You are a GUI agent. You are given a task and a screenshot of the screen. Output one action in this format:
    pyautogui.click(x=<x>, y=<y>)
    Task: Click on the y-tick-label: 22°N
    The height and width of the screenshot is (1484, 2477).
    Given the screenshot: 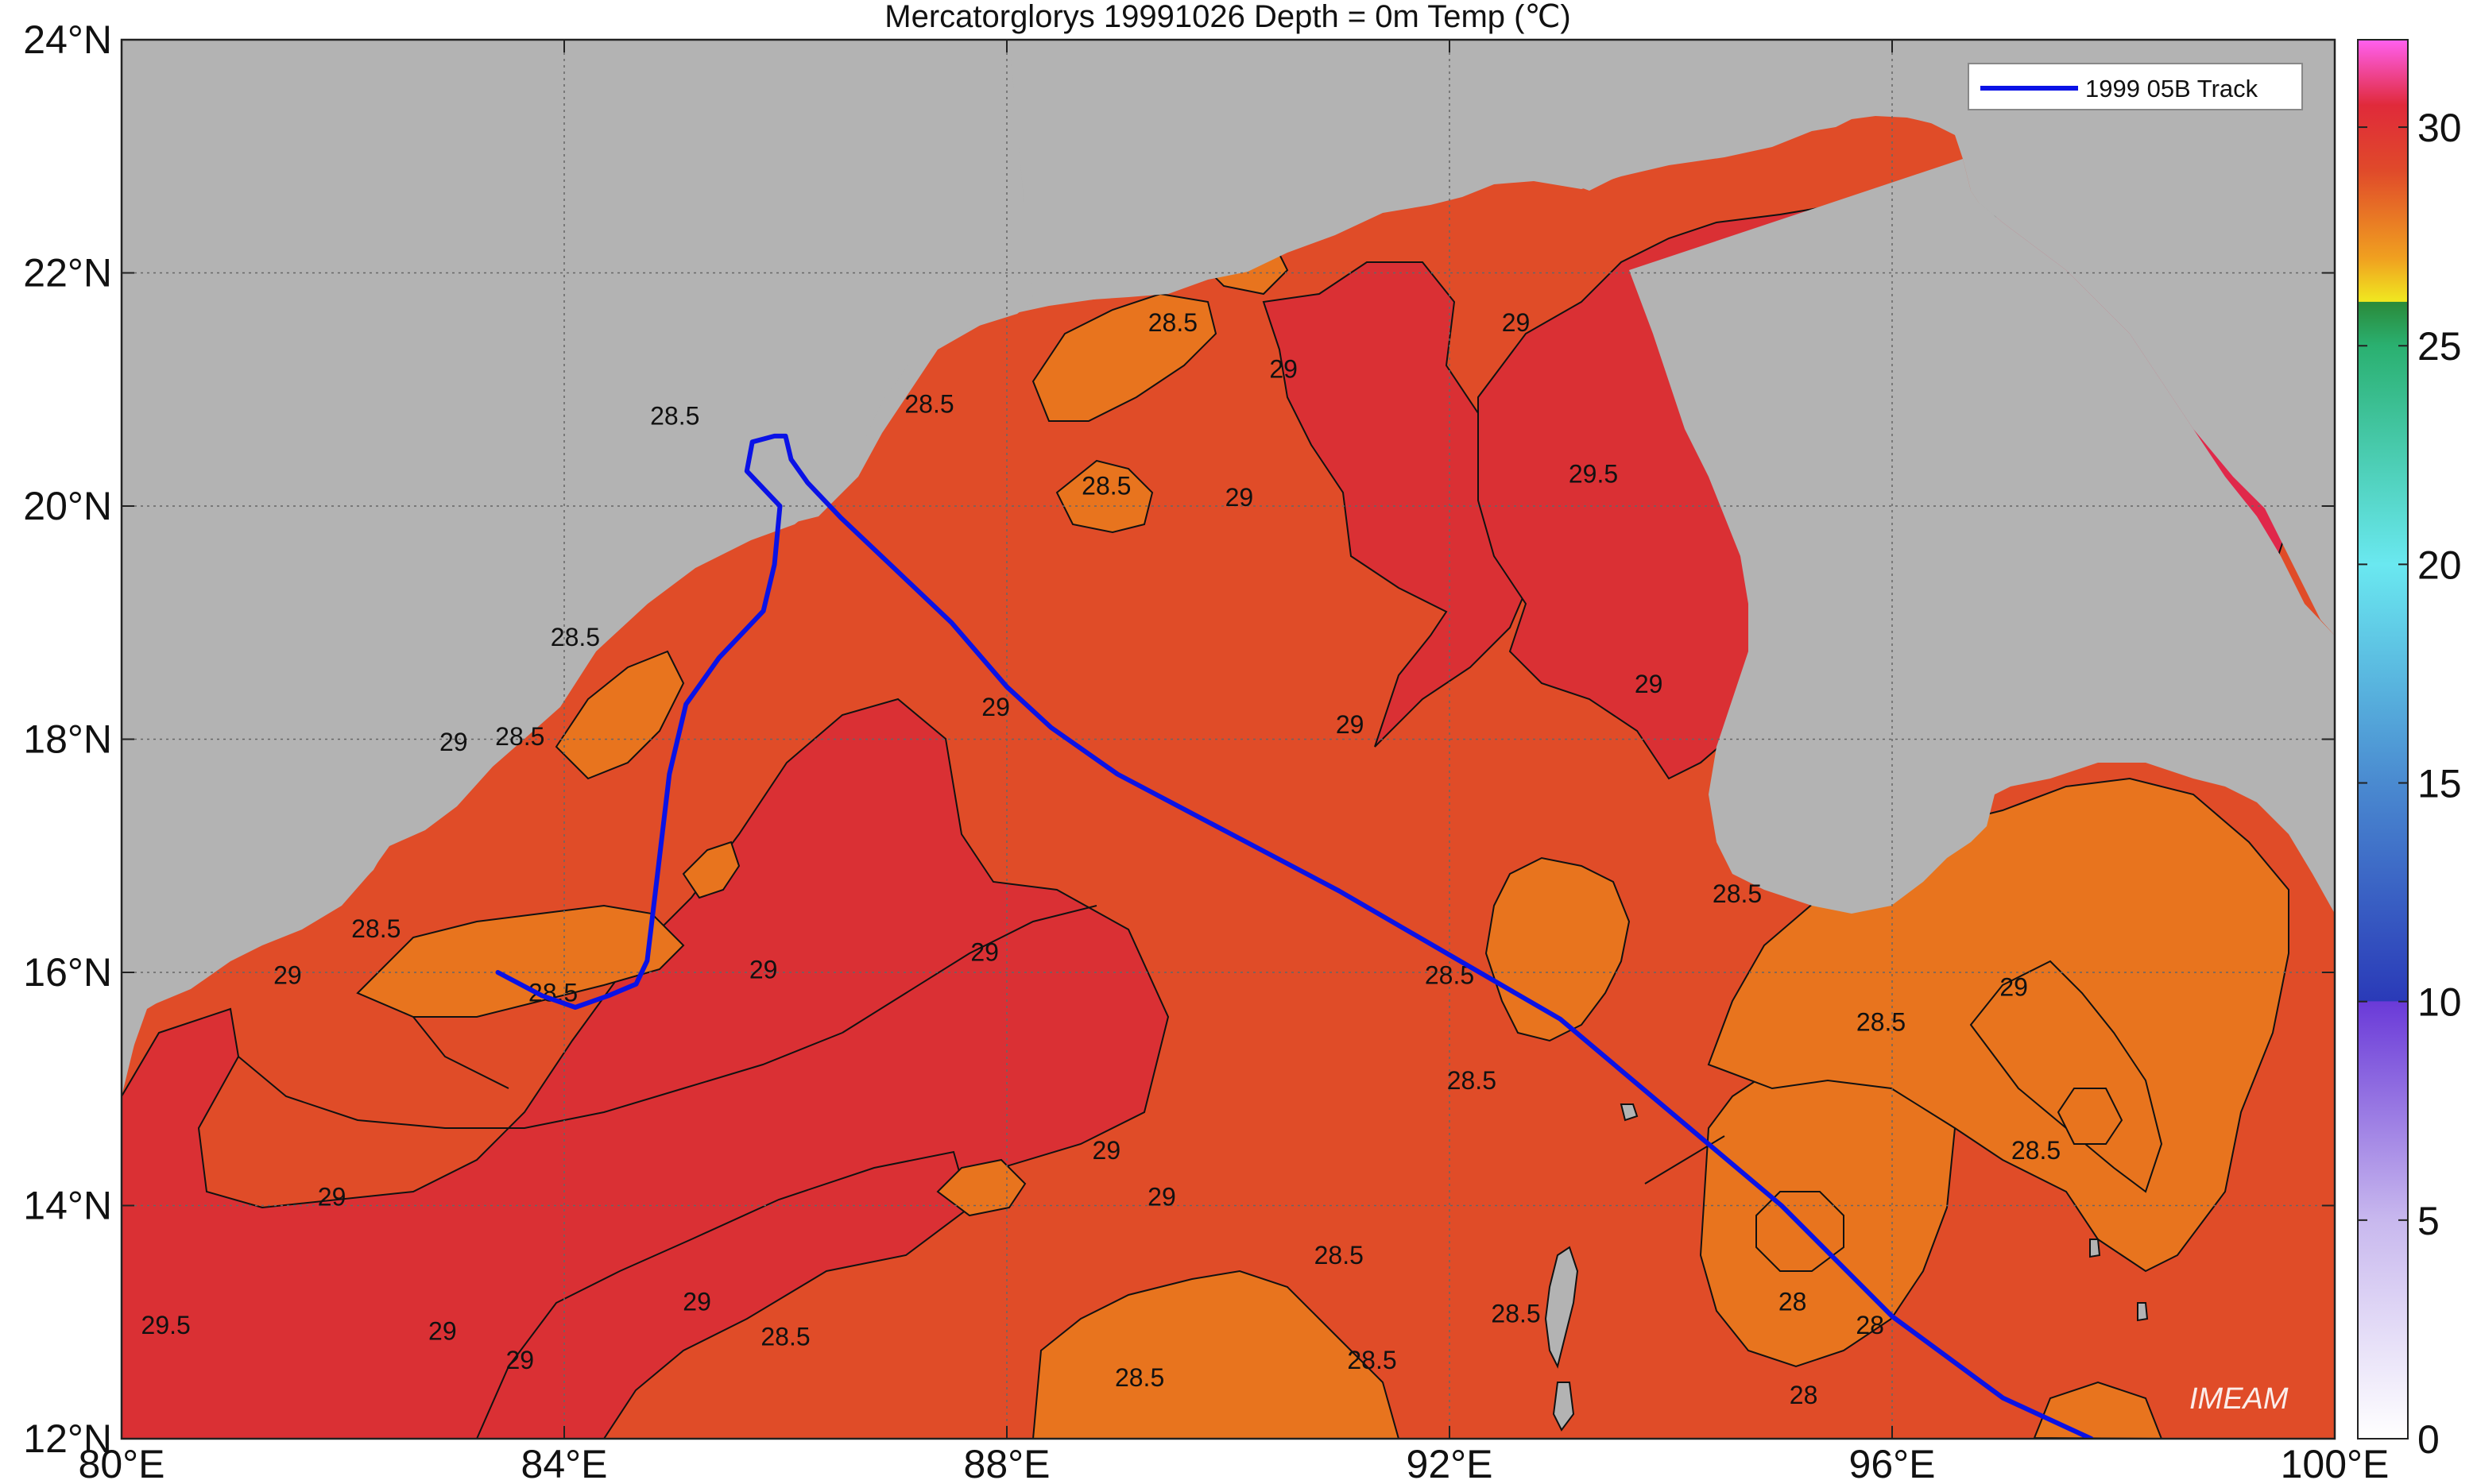 What is the action you would take?
    pyautogui.click(x=67, y=273)
    